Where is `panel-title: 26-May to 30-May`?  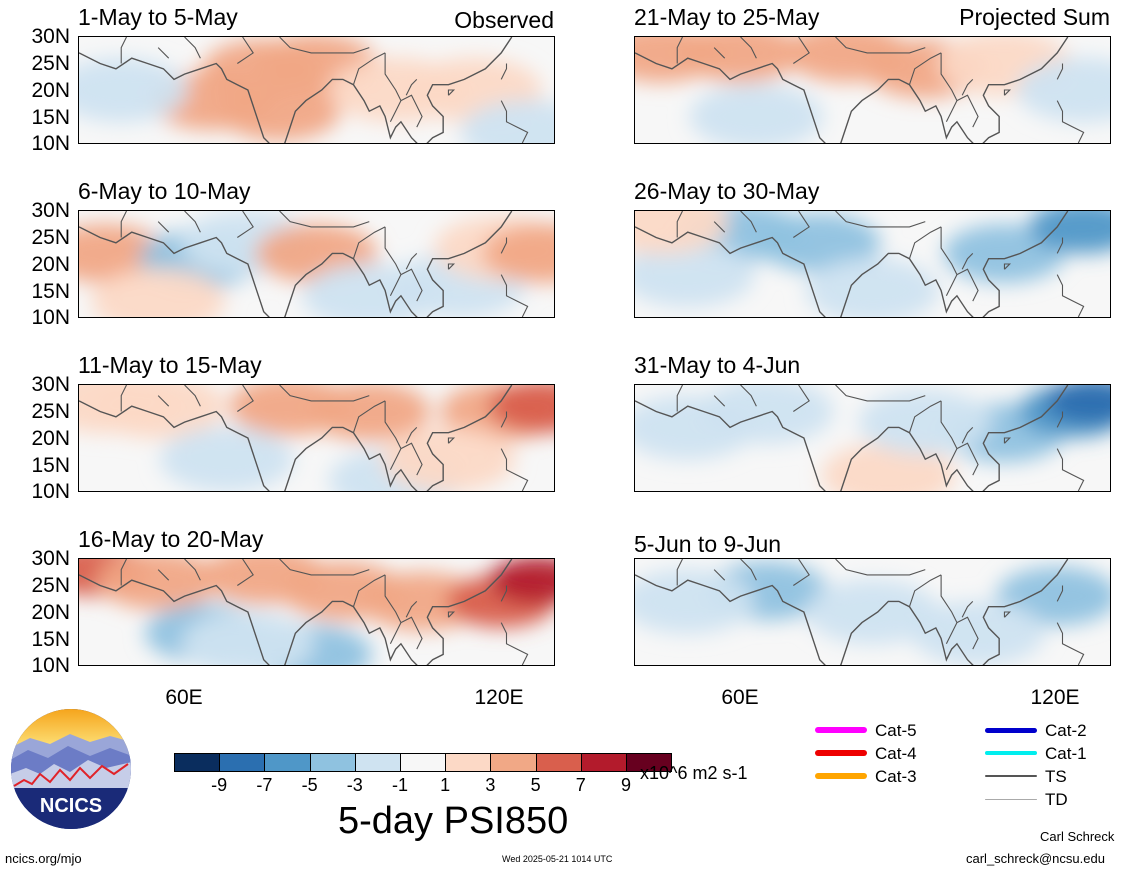
panel-title: 26-May to 30-May is located at coordinates (727, 191).